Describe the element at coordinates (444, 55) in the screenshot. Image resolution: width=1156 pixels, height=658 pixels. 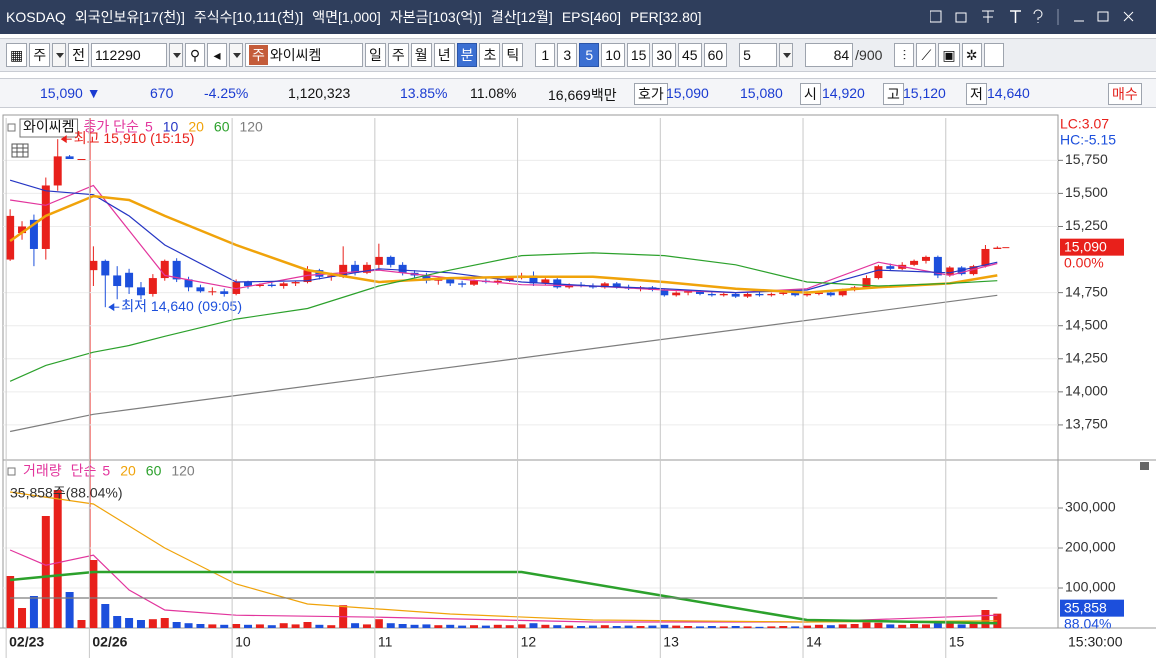
I see `period-button: 년` at that location.